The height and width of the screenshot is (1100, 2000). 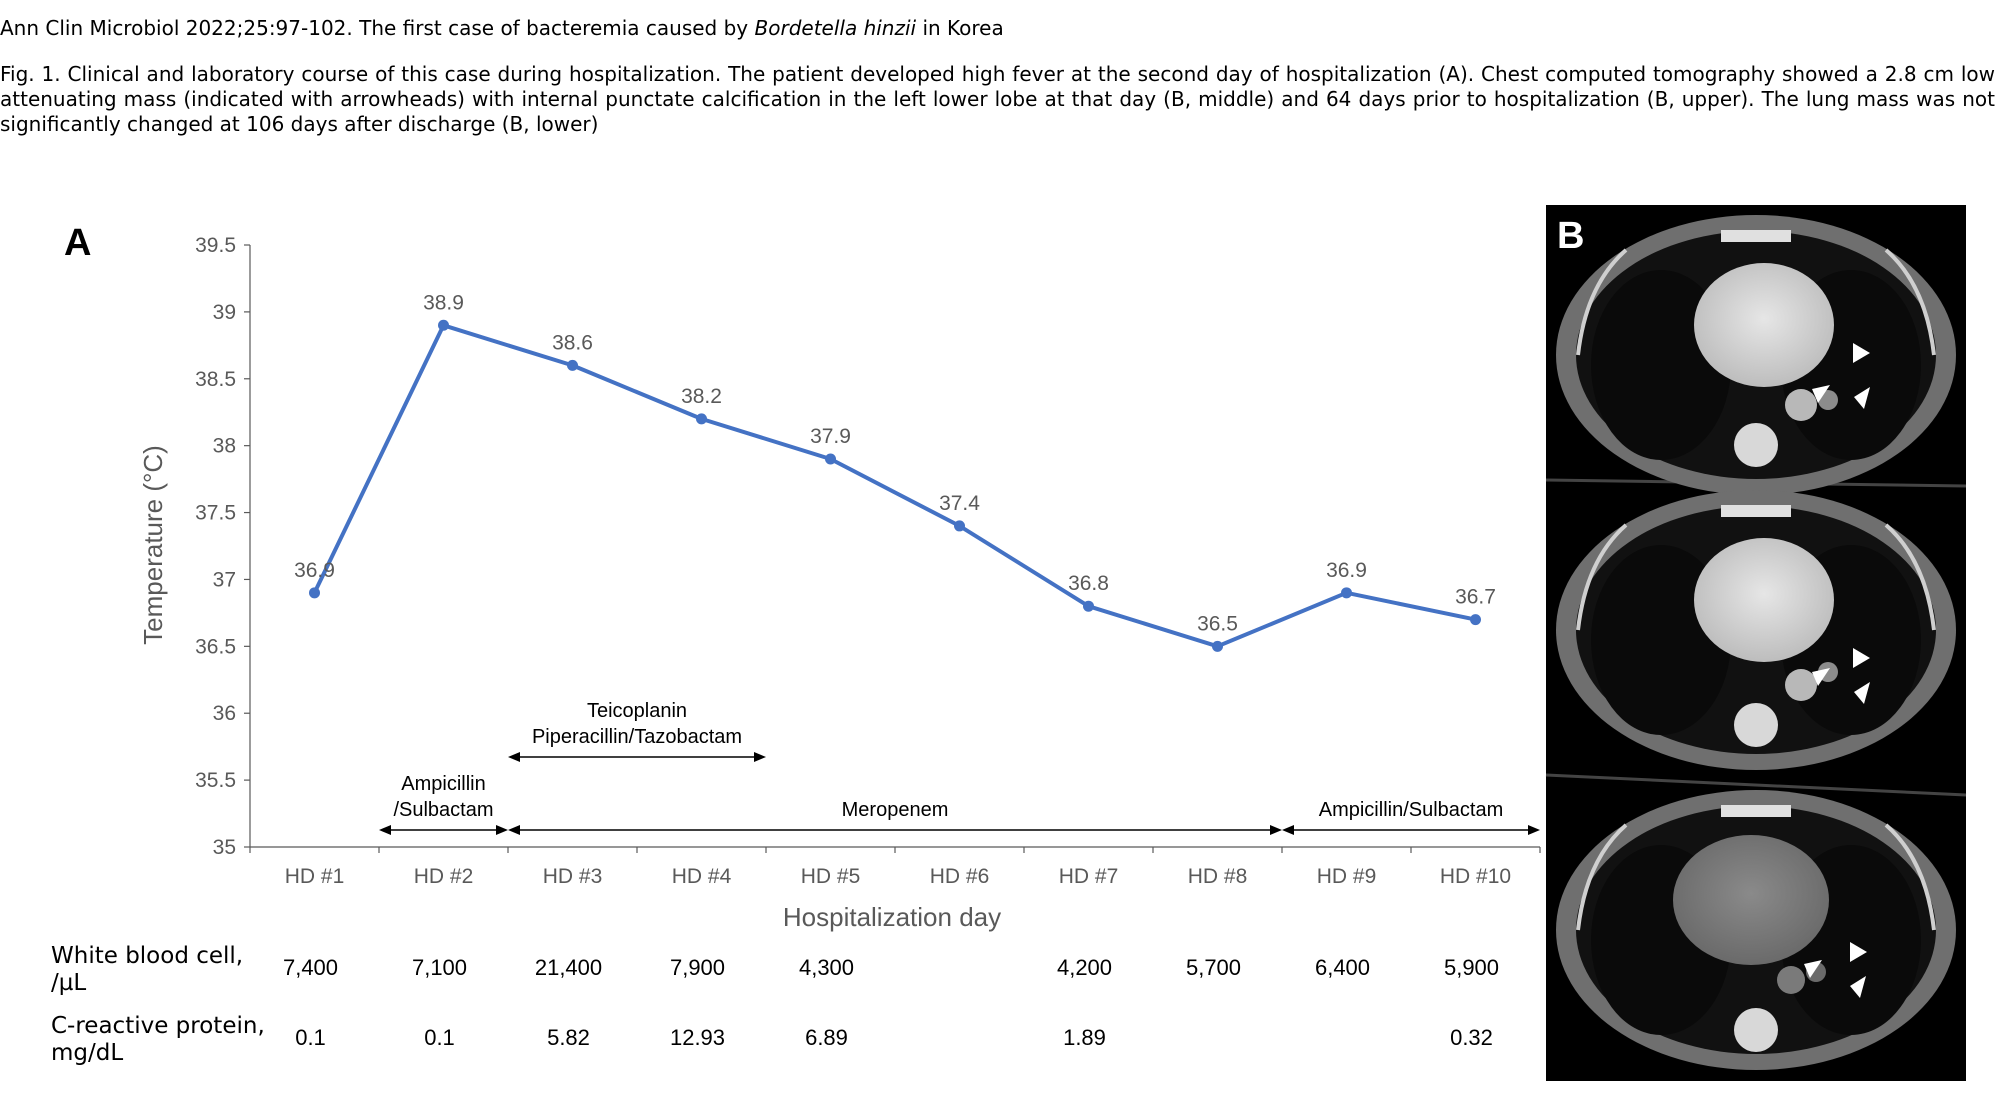 What do you see at coordinates (826, 967) in the screenshot?
I see `lab-cell: 4,300` at bounding box center [826, 967].